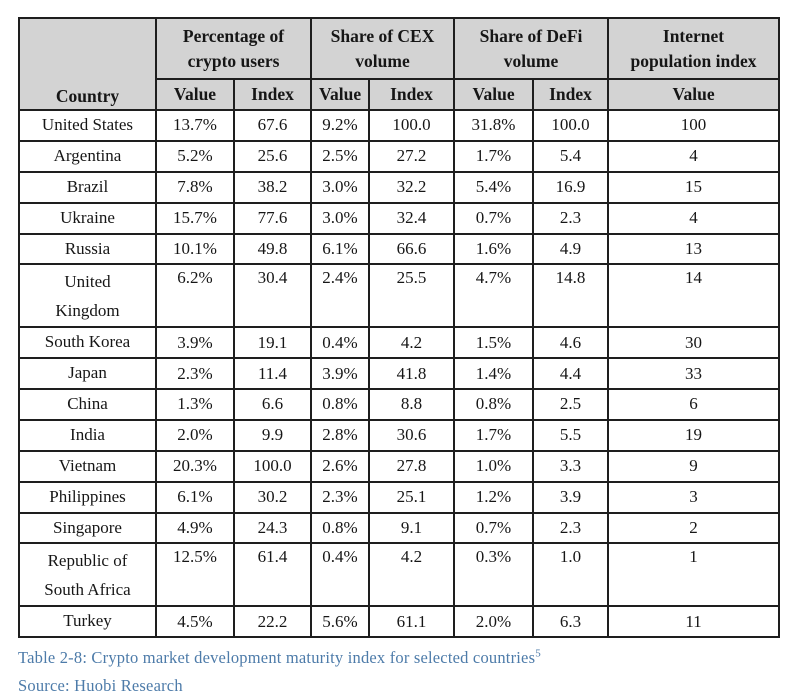  I want to click on value-cell: 11.4, so click(272, 374).